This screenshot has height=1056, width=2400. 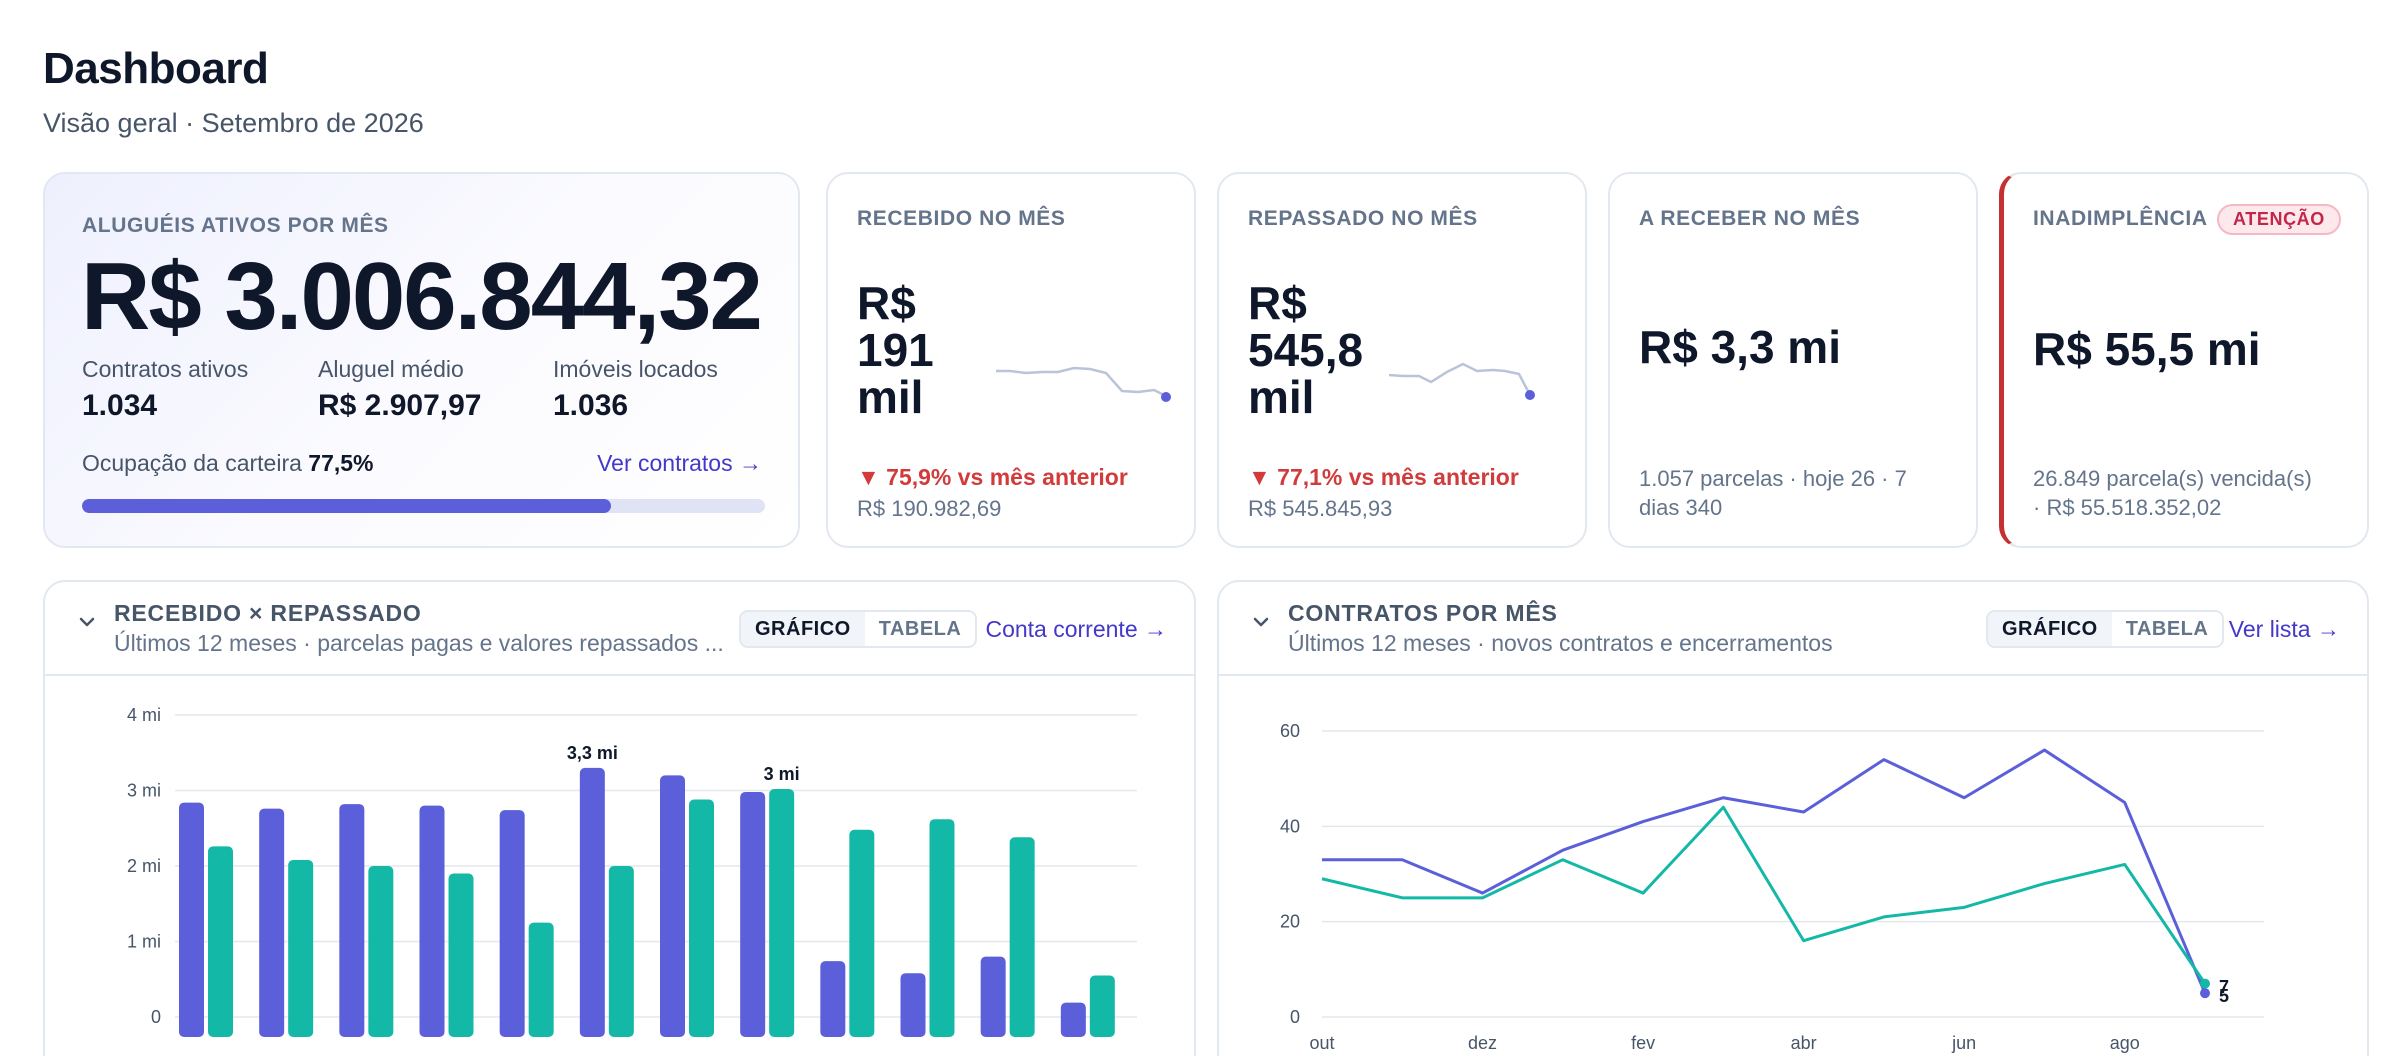 What do you see at coordinates (165, 369) in the screenshot?
I see `stat-label: Contratos ativos` at bounding box center [165, 369].